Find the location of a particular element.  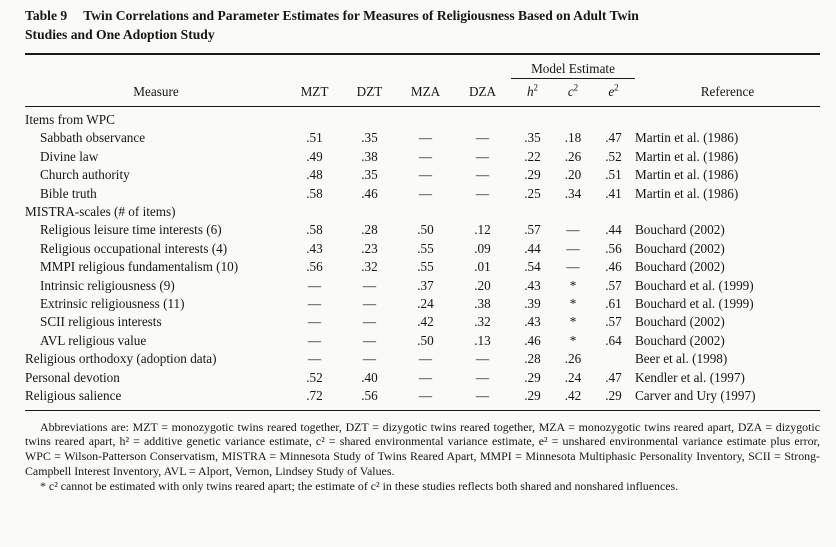

reference-cell is located at coordinates (727, 212).